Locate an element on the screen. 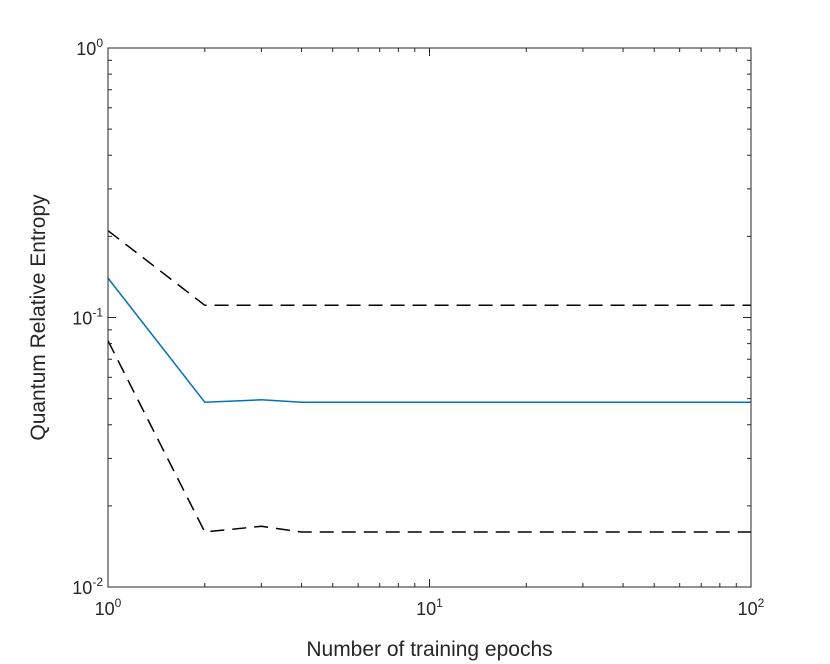 Image resolution: width=830 pixels, height=664 pixels. x-axis-label: Number of training epochs is located at coordinates (429, 649).